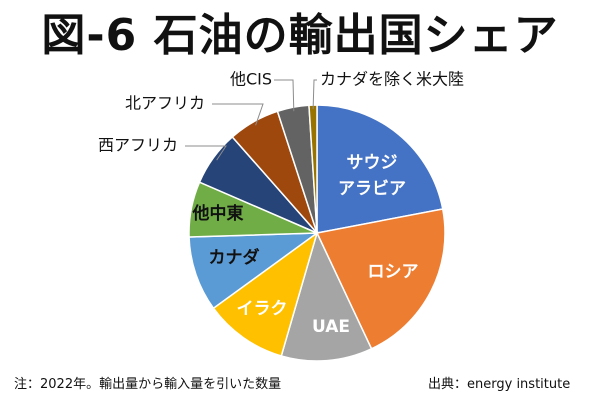  Describe the element at coordinates (262, 309) in the screenshot. I see `slice-label-3: イラク` at that location.